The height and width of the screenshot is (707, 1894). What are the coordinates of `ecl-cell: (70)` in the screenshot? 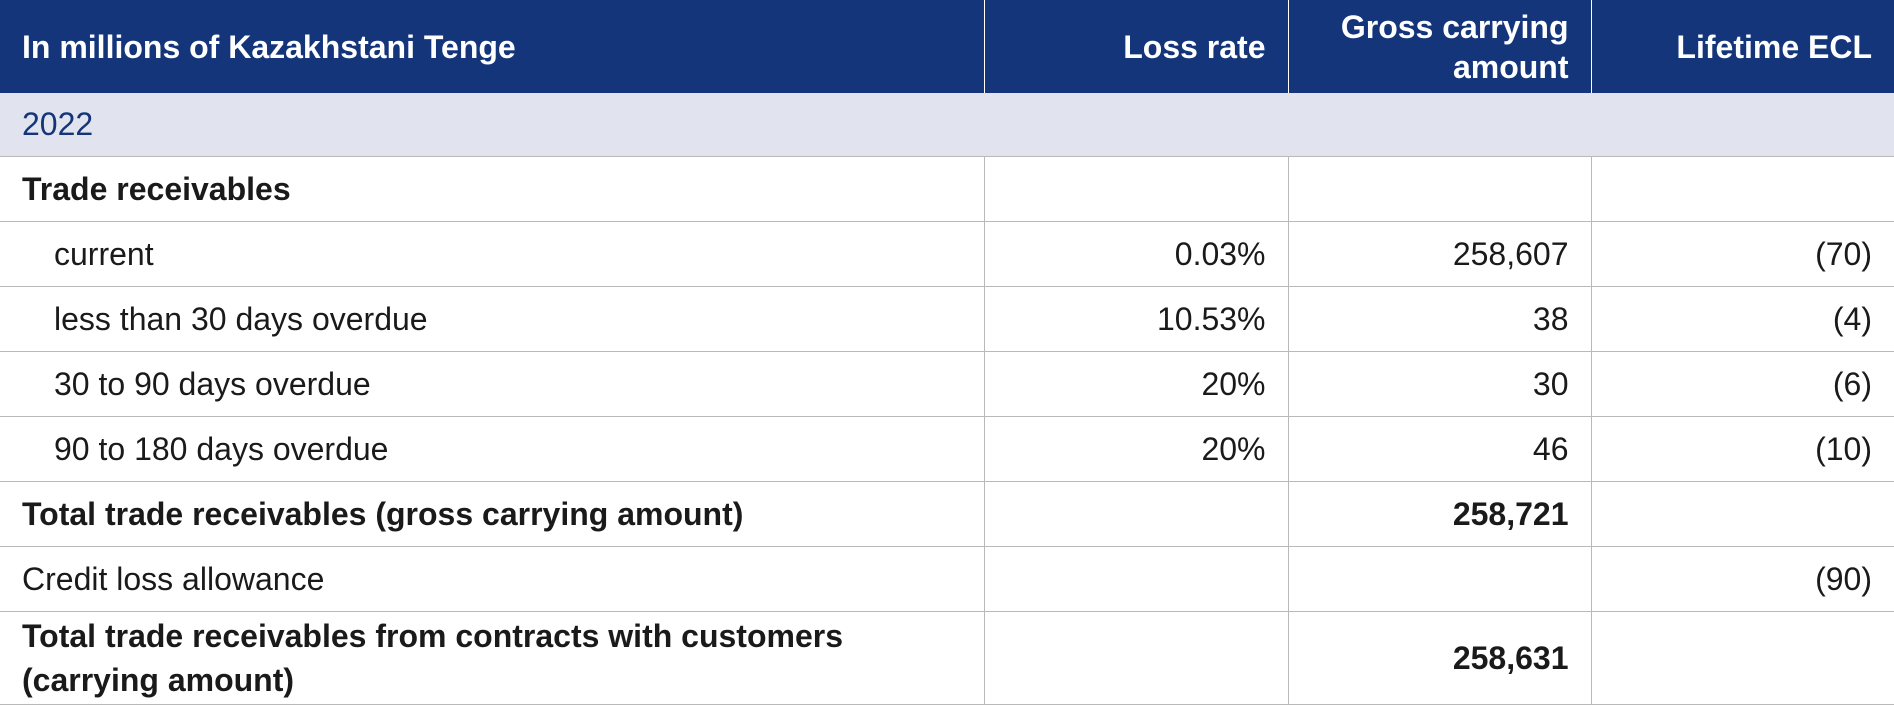 It's located at (1742, 254).